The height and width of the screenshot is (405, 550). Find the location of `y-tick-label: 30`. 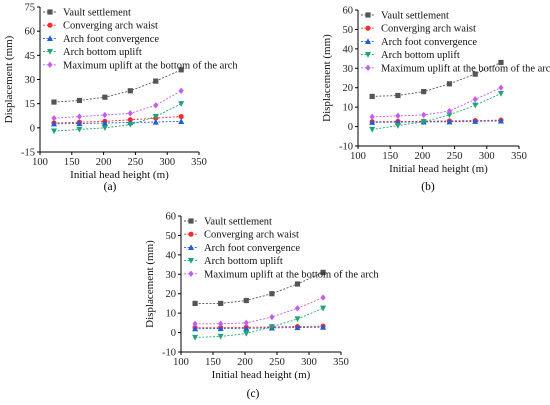

y-tick-label: 30 is located at coordinates (171, 275).